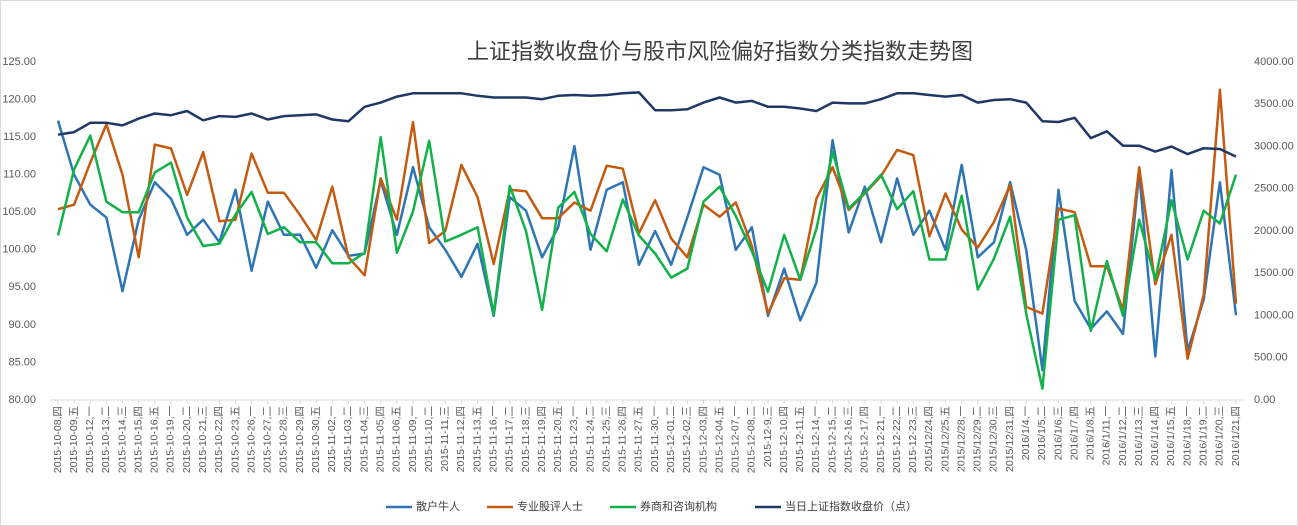 Image resolution: width=1298 pixels, height=526 pixels. Describe the element at coordinates (445, 439) in the screenshot. I see `x-tick-label: 2015-11-11,三` at that location.